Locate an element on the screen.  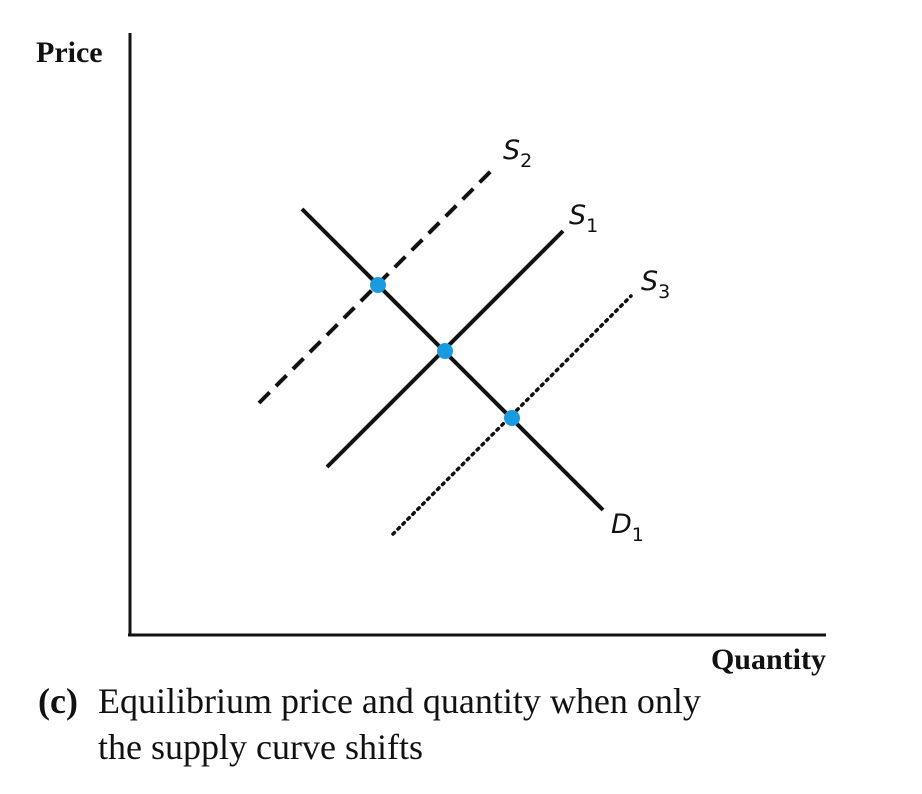
equilibrium-point-s1 is located at coordinates (445, 351).